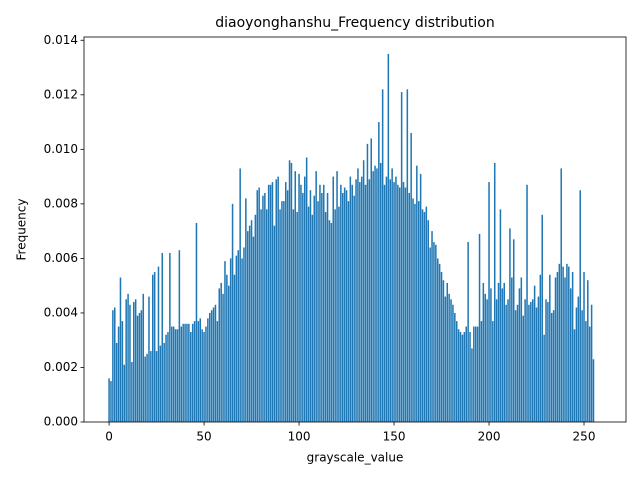 The width and height of the screenshot is (640, 480). Describe the element at coordinates (61, 40) in the screenshot. I see `y-tick-label: 0.014` at that location.